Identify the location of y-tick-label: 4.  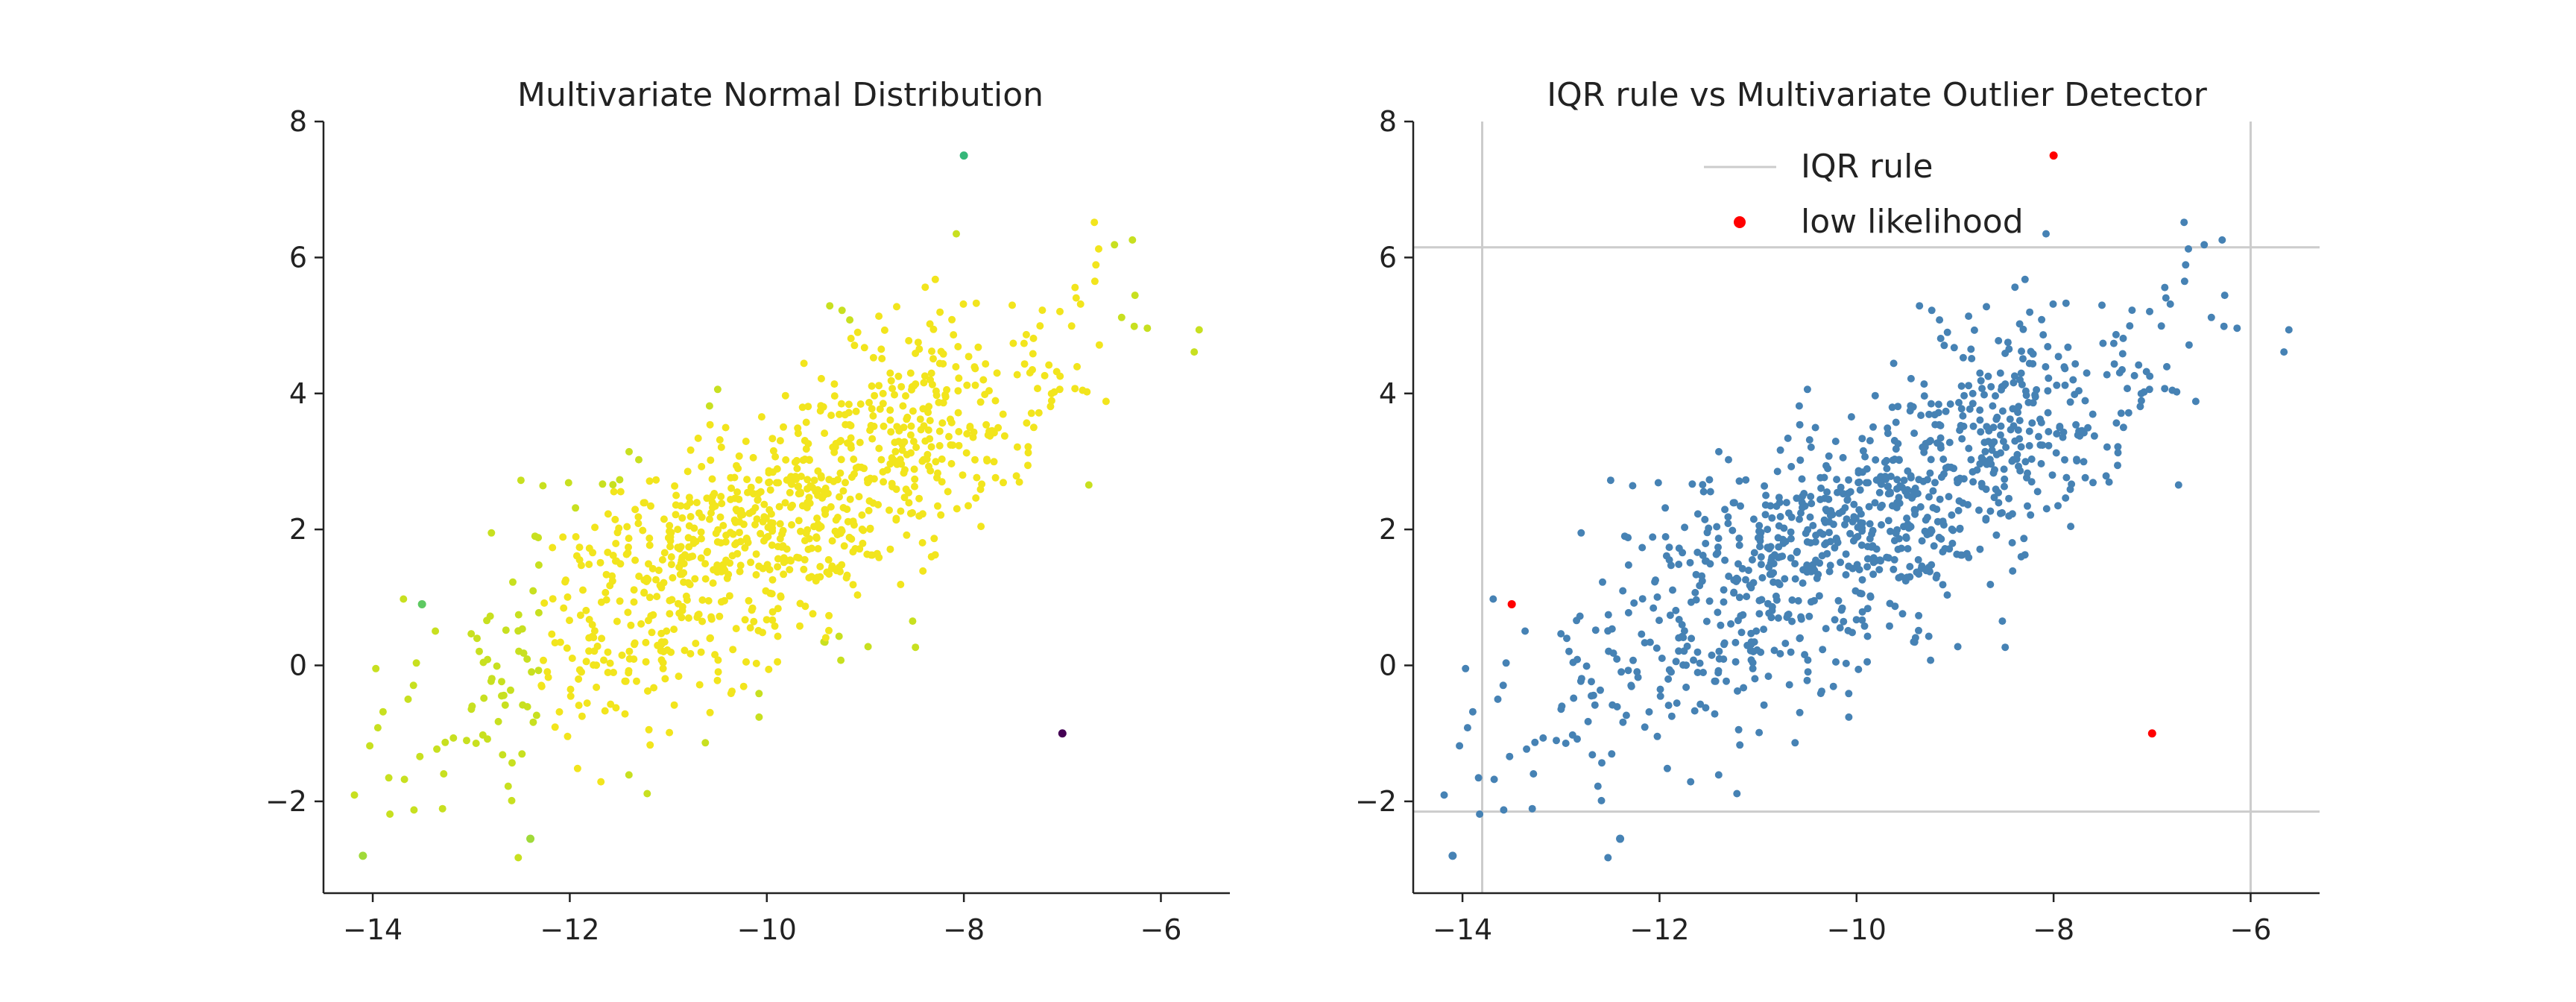
(1388, 393).